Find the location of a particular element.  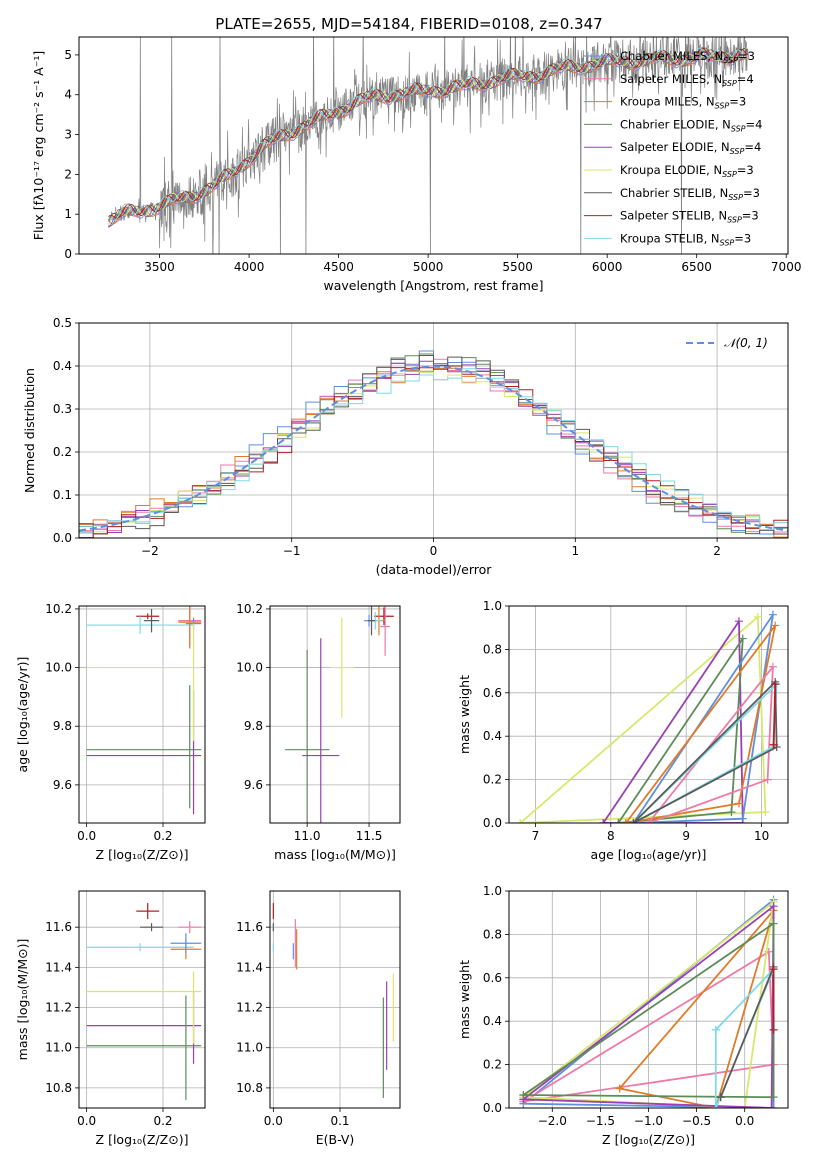

y-tick-label: 0.3 is located at coordinates (62, 409).